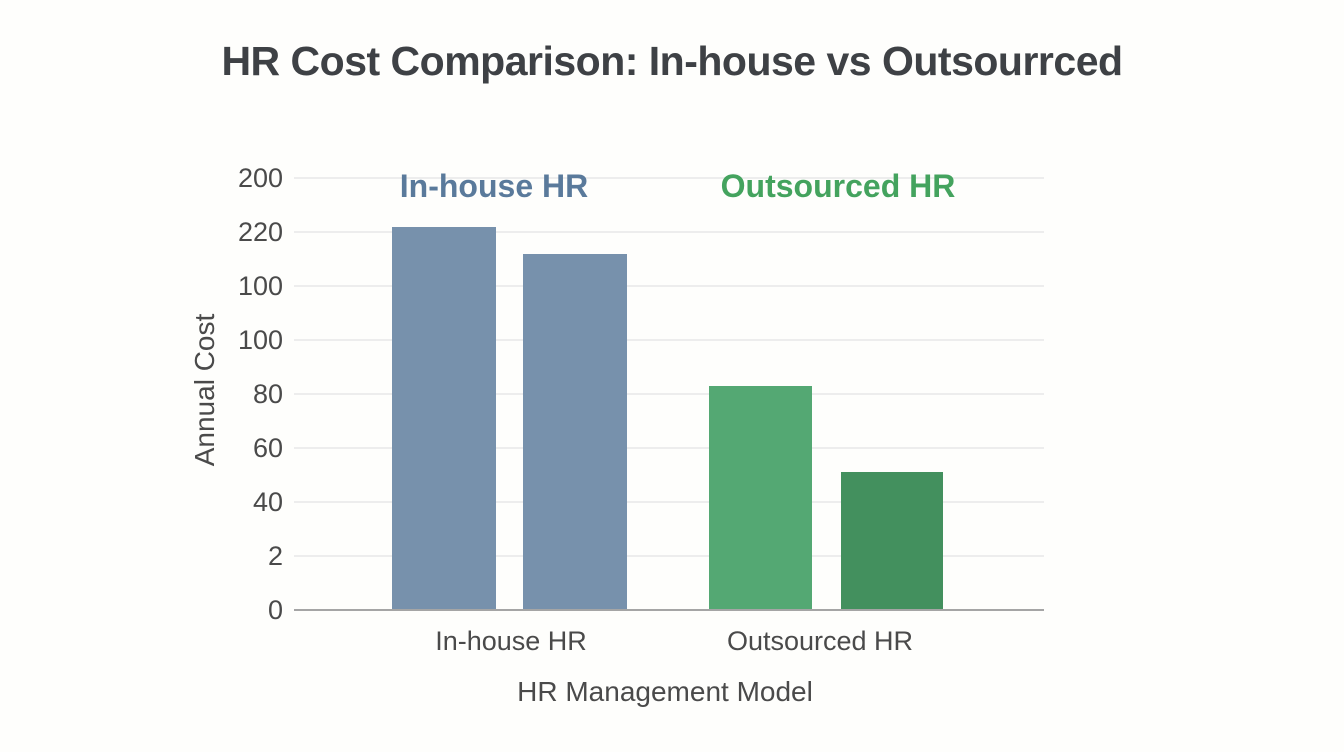  Describe the element at coordinates (665, 691) in the screenshot. I see `x-axis-title: HR Management Model` at that location.